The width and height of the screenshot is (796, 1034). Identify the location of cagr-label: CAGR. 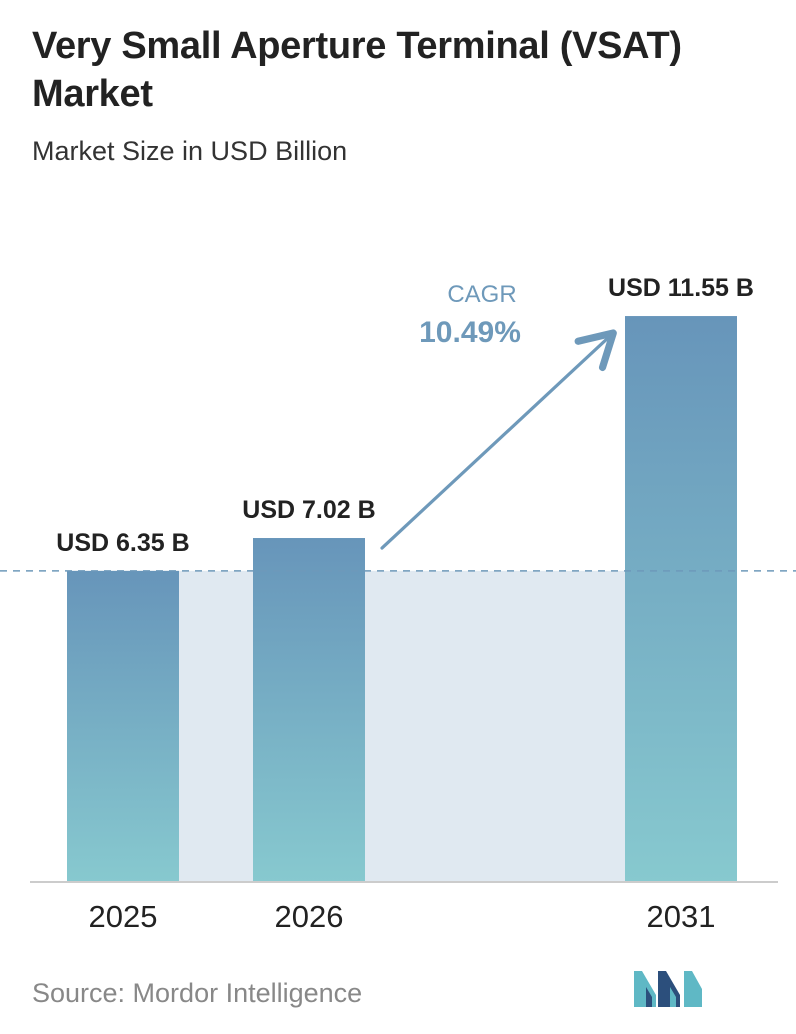
(481, 294).